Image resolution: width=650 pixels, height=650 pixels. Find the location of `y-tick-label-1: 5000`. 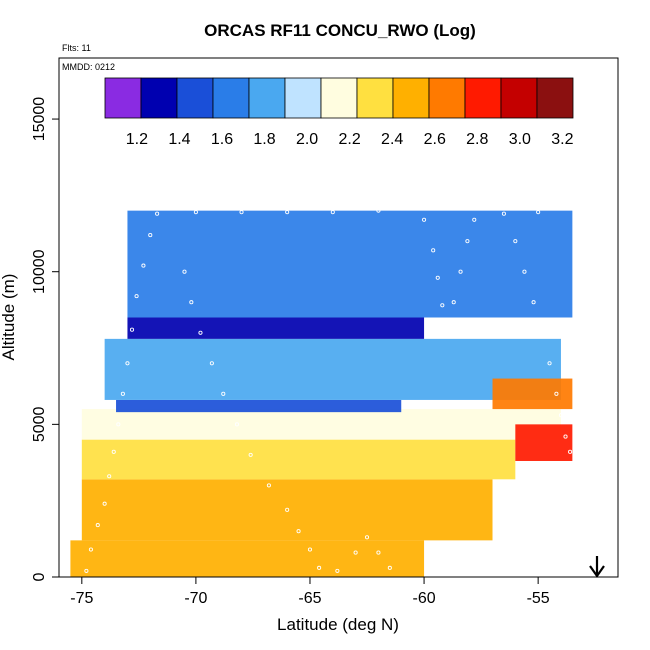

y-tick-label-1: 5000 is located at coordinates (39, 424).